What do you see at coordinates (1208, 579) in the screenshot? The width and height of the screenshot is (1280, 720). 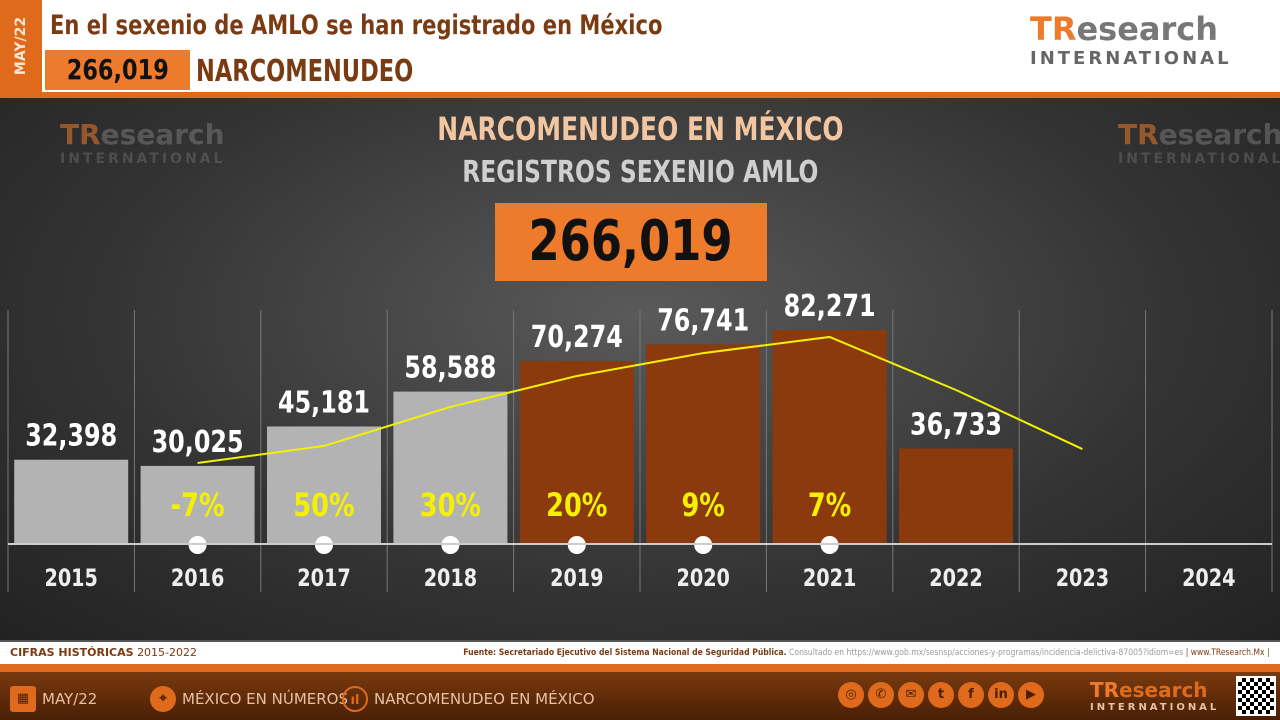 I see `year-label-2024: 2024` at bounding box center [1208, 579].